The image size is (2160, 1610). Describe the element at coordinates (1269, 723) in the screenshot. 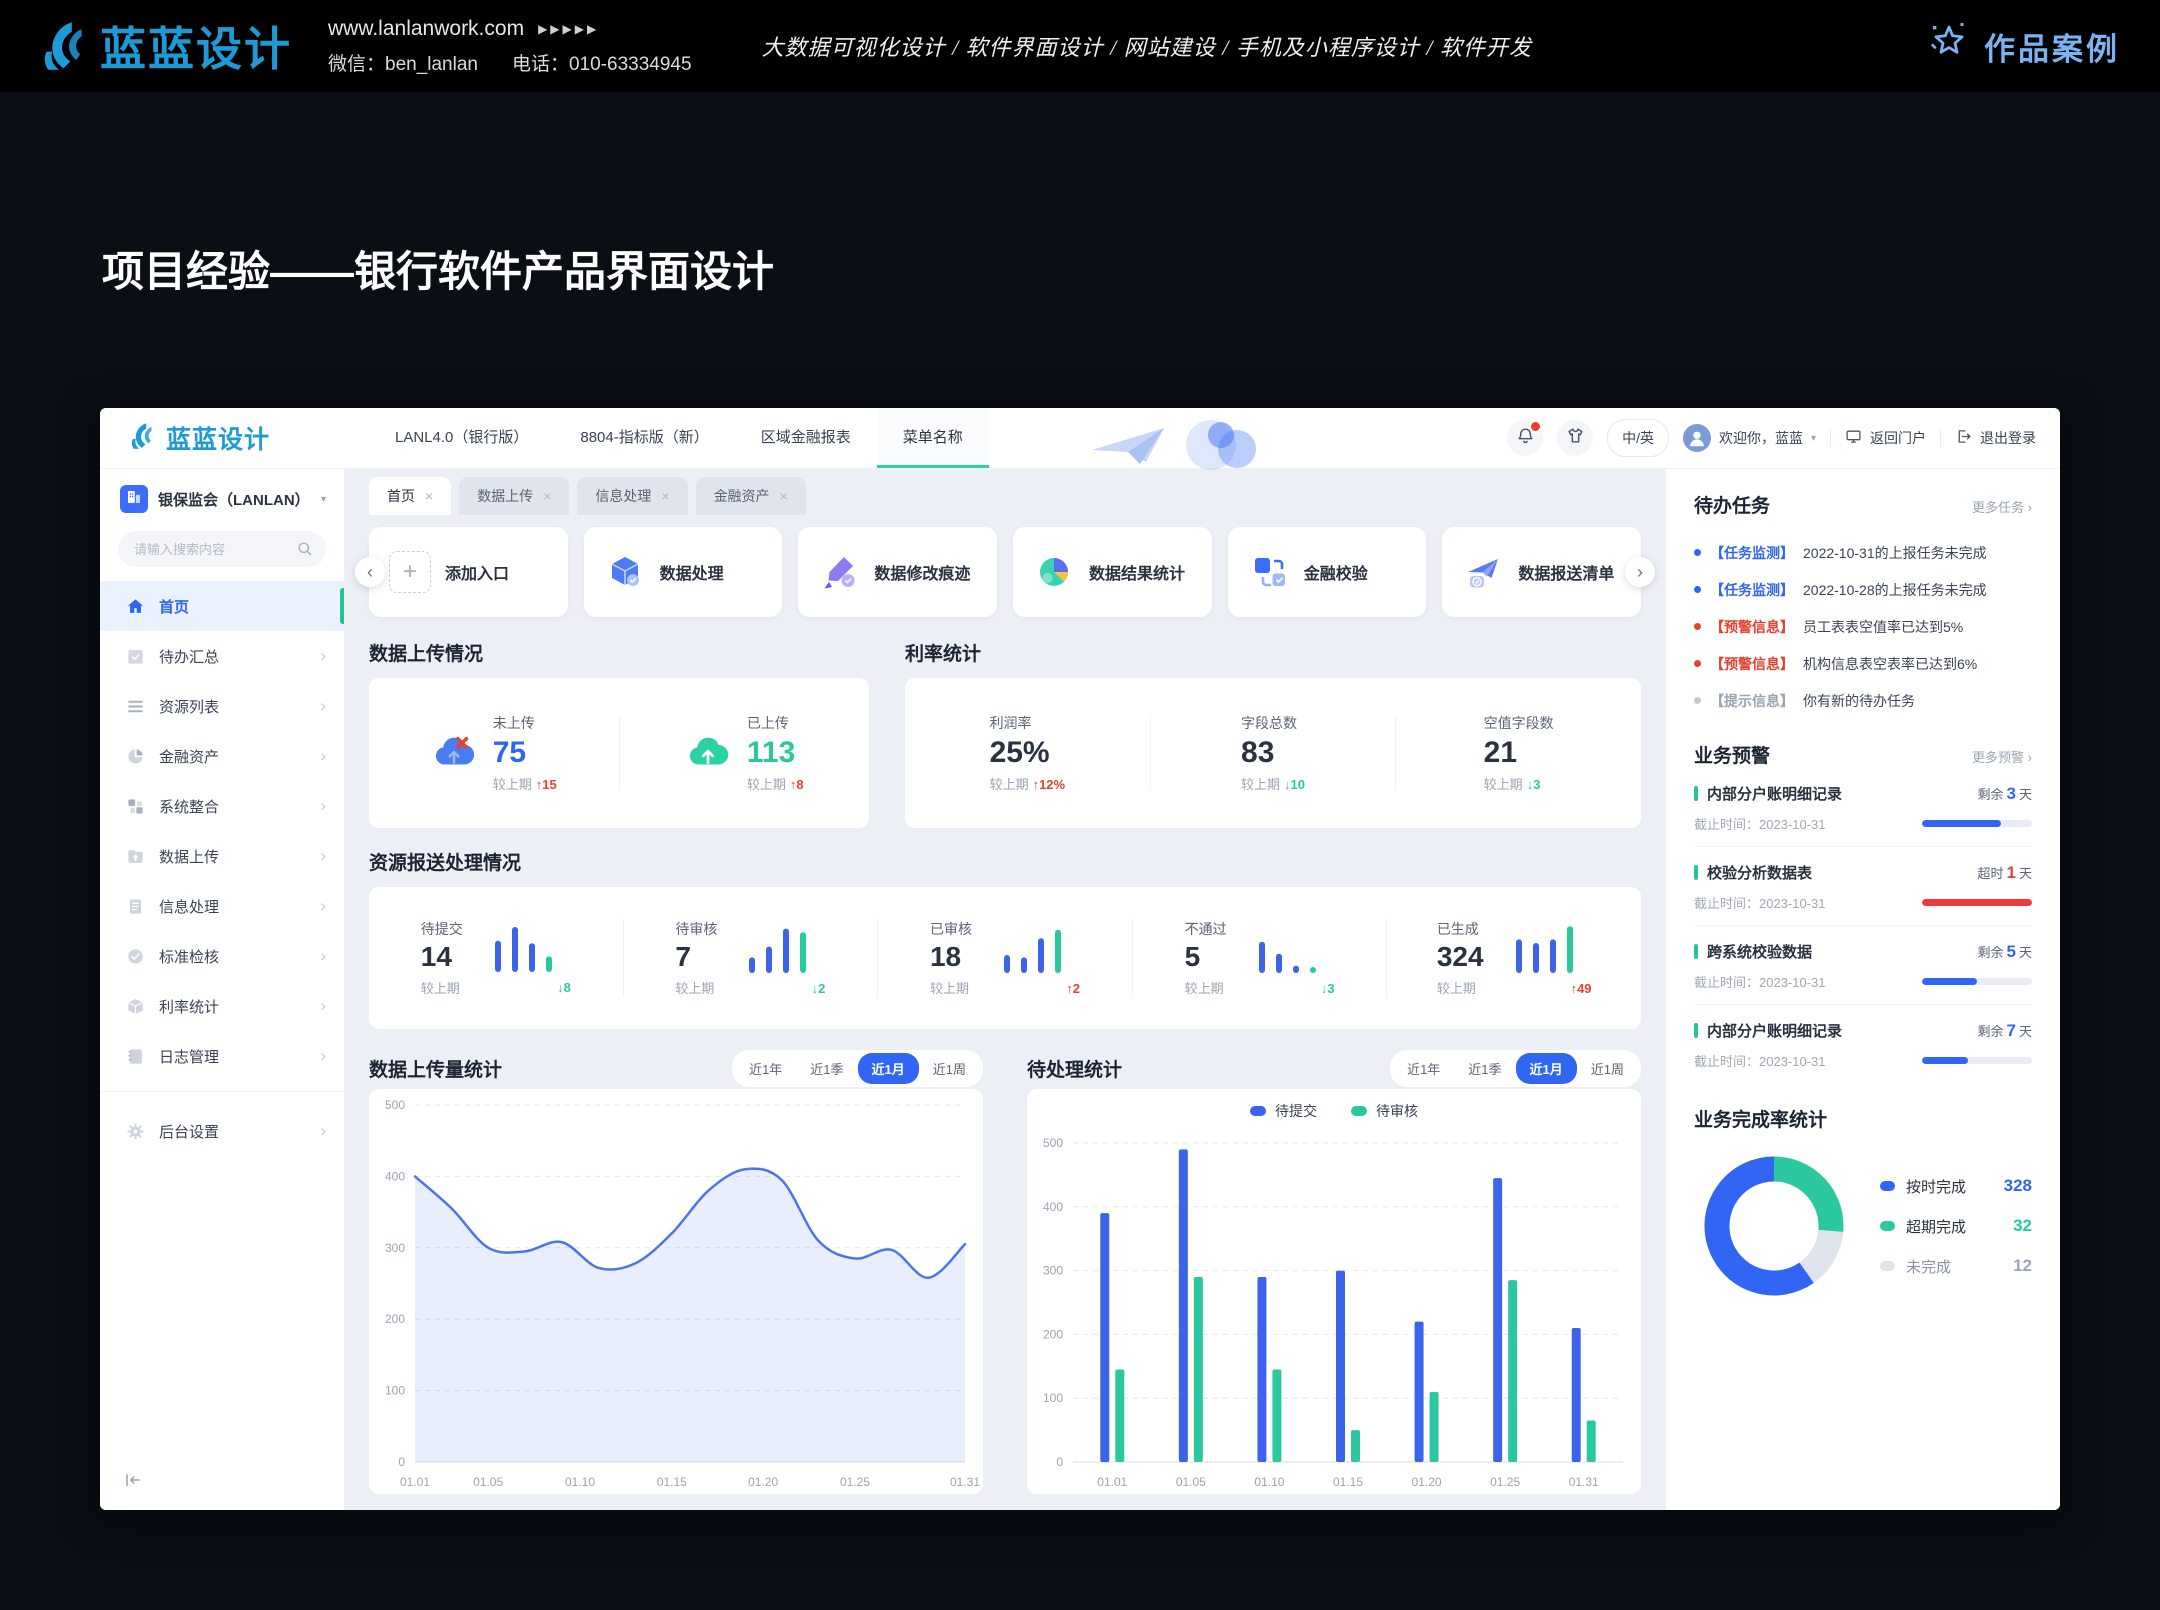

I see `stat-label: 字段总数` at that location.